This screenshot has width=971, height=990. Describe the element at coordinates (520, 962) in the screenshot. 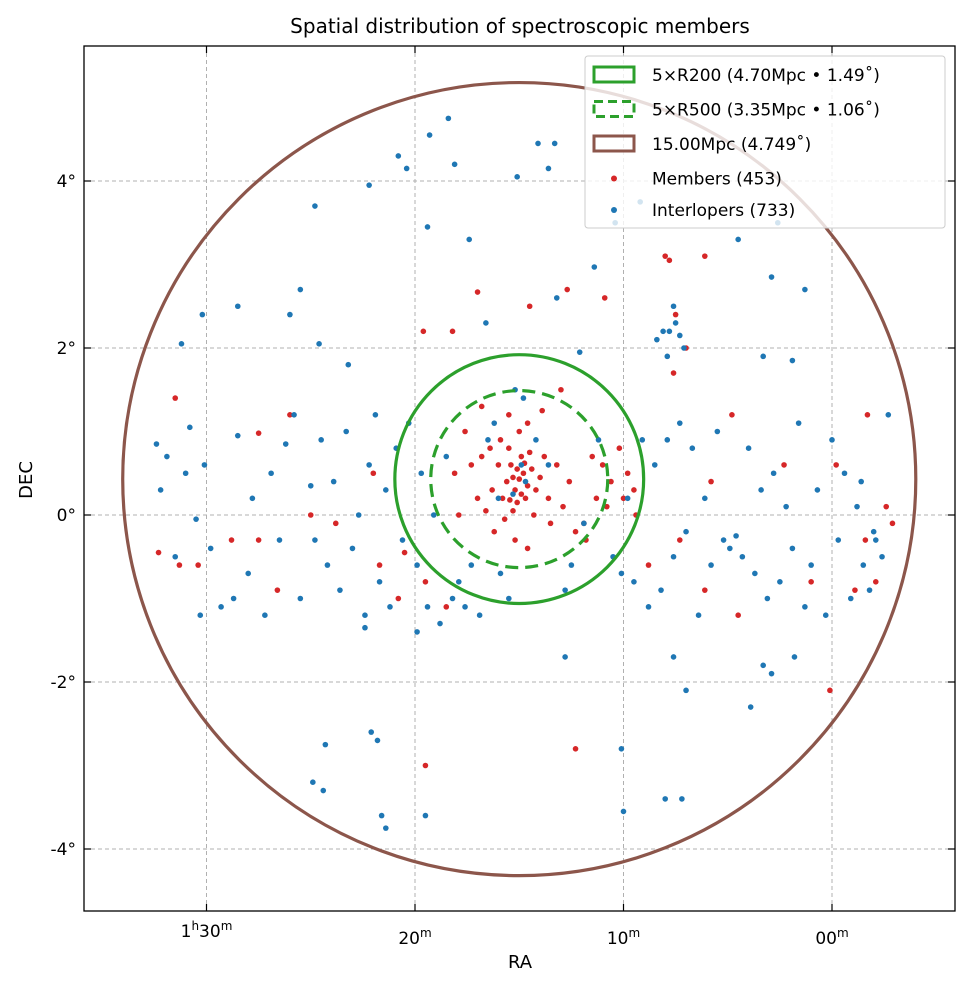

I see `x-axis-label: RA` at that location.